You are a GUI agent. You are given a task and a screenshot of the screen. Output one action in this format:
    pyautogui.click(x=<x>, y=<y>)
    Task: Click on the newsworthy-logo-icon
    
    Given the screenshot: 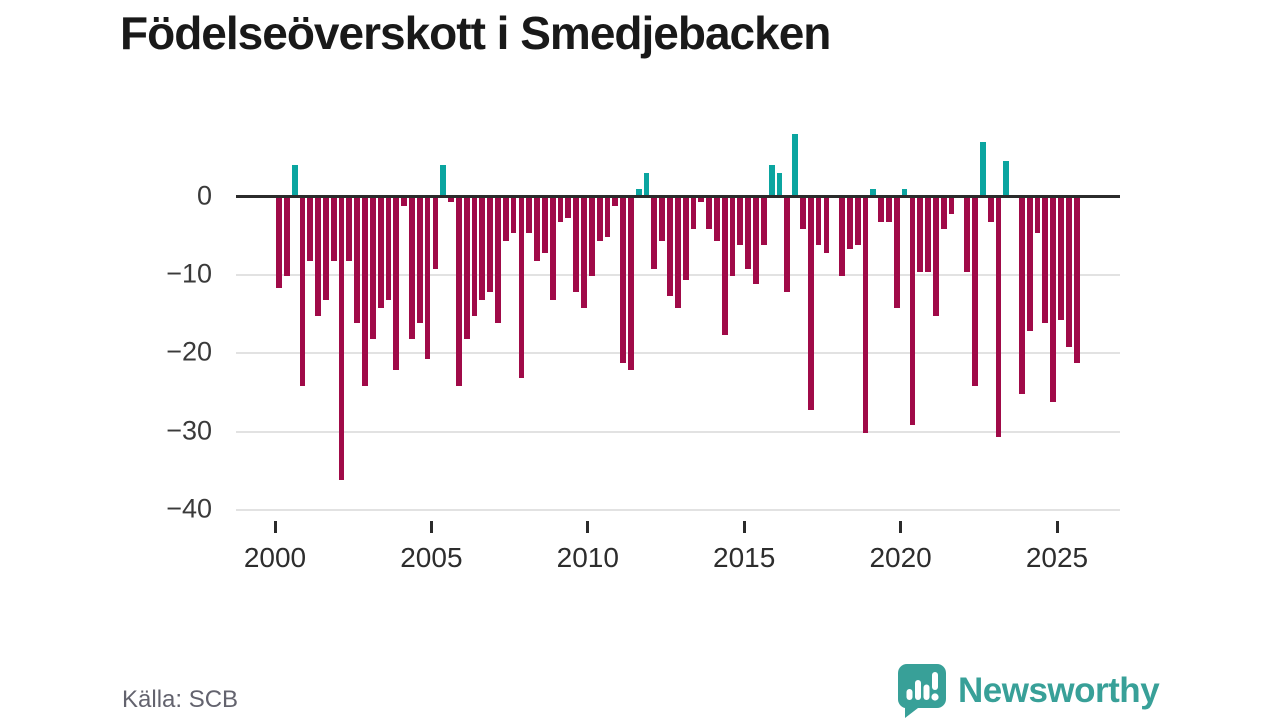 What is the action you would take?
    pyautogui.click(x=922, y=691)
    